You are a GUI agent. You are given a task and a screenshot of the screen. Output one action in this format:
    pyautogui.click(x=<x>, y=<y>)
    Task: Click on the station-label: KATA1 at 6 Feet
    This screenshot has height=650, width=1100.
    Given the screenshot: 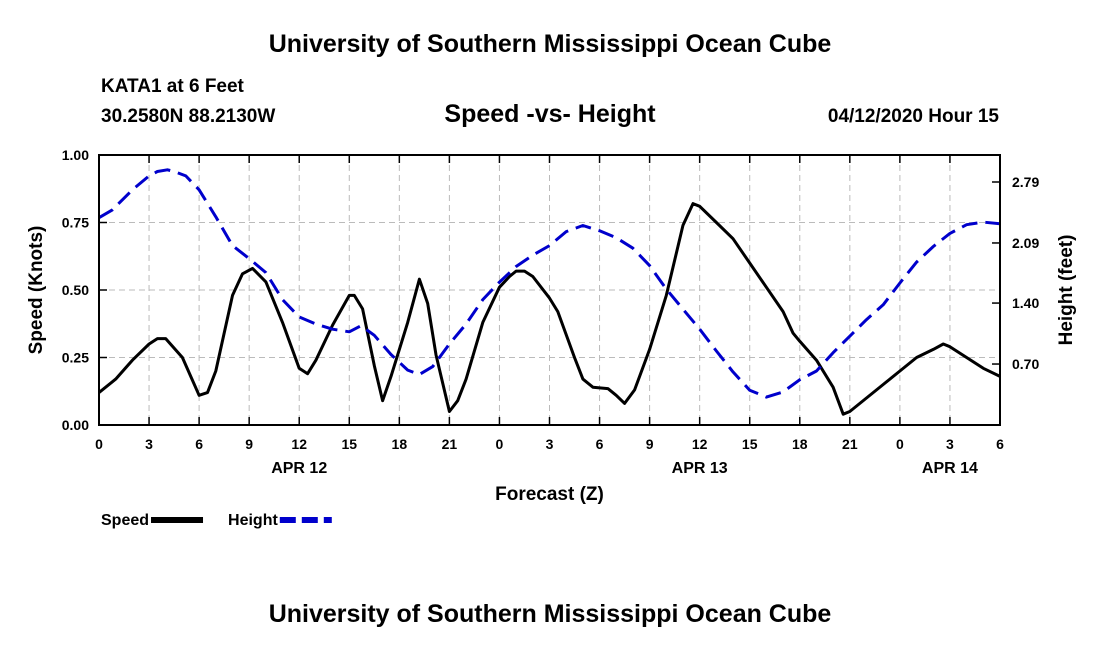 What is the action you would take?
    pyautogui.click(x=172, y=86)
    